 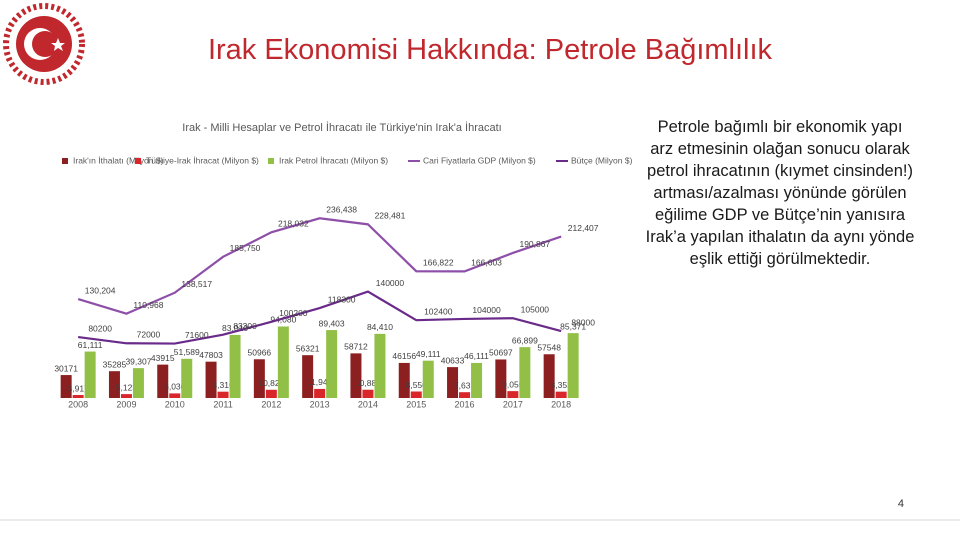 What do you see at coordinates (583, 322) in the screenshot?
I see `data-label: 88000` at bounding box center [583, 322].